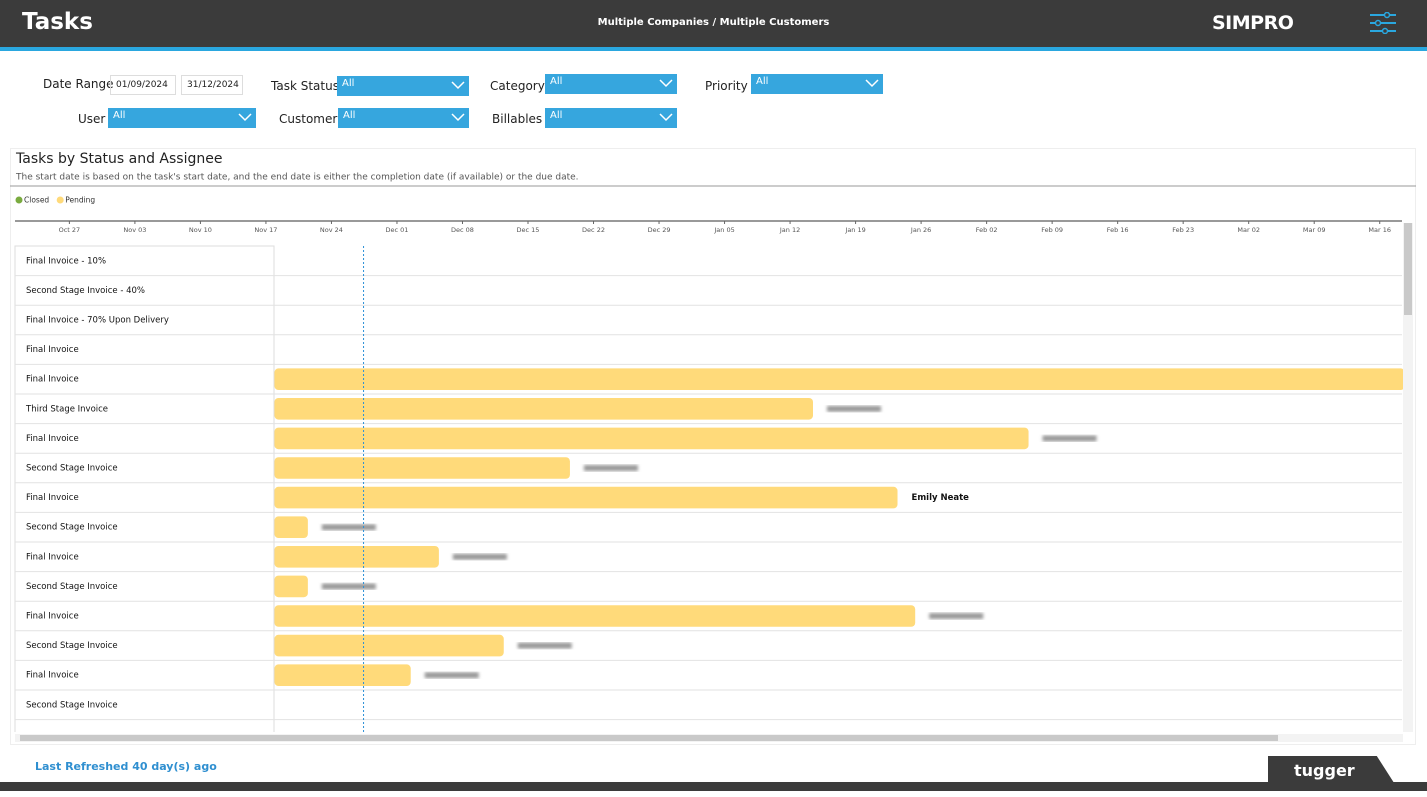  What do you see at coordinates (1383, 23) in the screenshot?
I see `settings-icon` at bounding box center [1383, 23].